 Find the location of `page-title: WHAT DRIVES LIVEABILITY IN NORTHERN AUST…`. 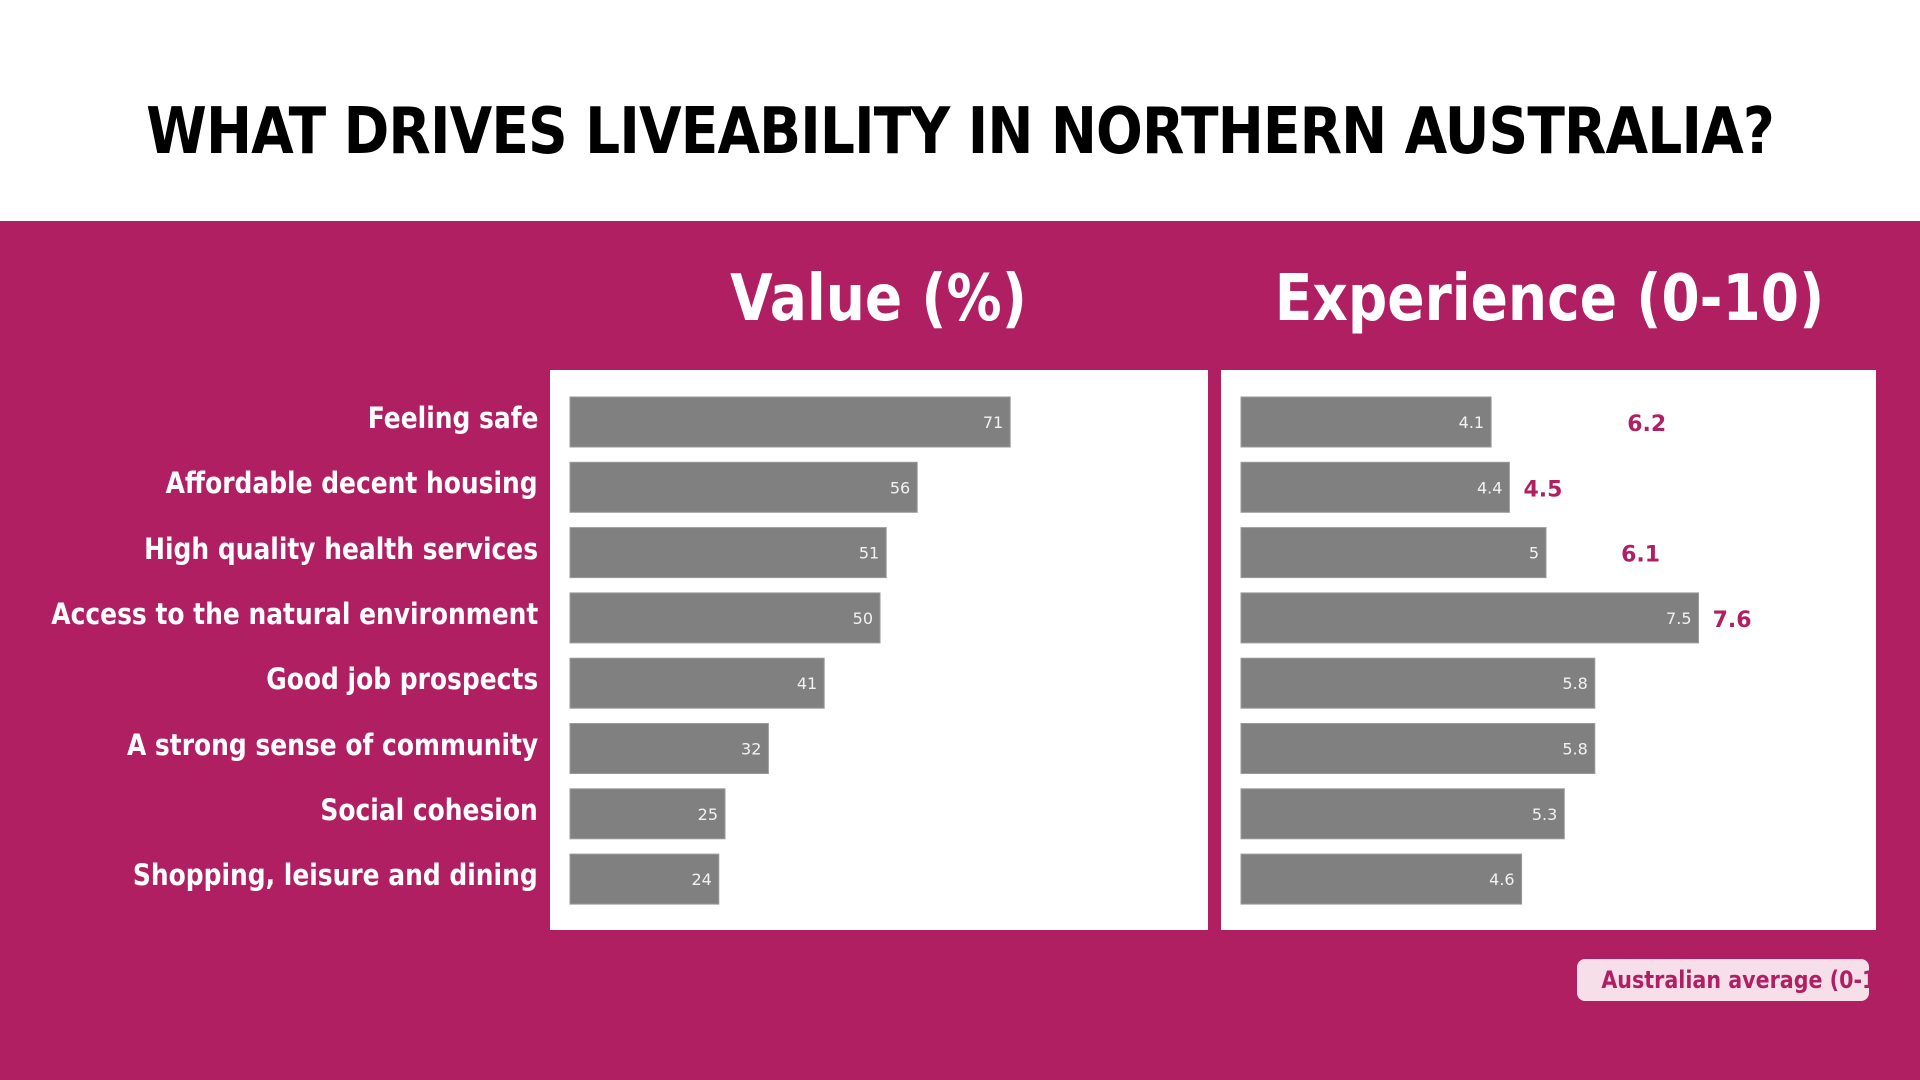

page-title: WHAT DRIVES LIVEABILITY IN NORTHERN AUST… is located at coordinates (960, 132).